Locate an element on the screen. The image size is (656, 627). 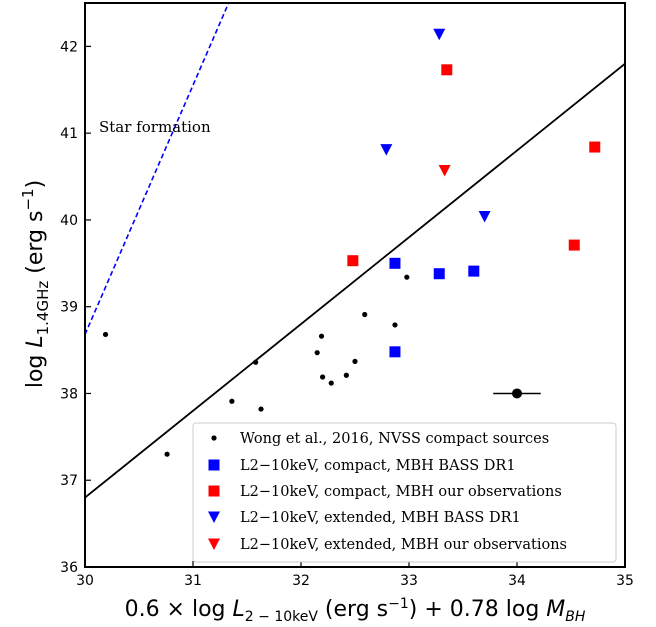
y-tick-label-4: 40 is located at coordinates (69, 221).